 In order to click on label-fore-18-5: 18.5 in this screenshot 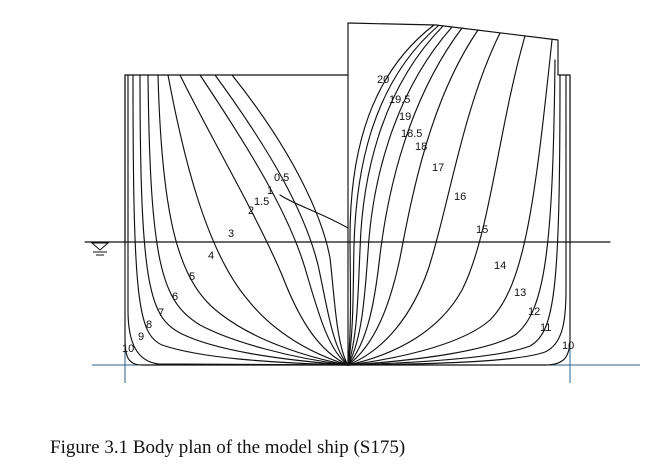, I will do `click(411, 134)`.